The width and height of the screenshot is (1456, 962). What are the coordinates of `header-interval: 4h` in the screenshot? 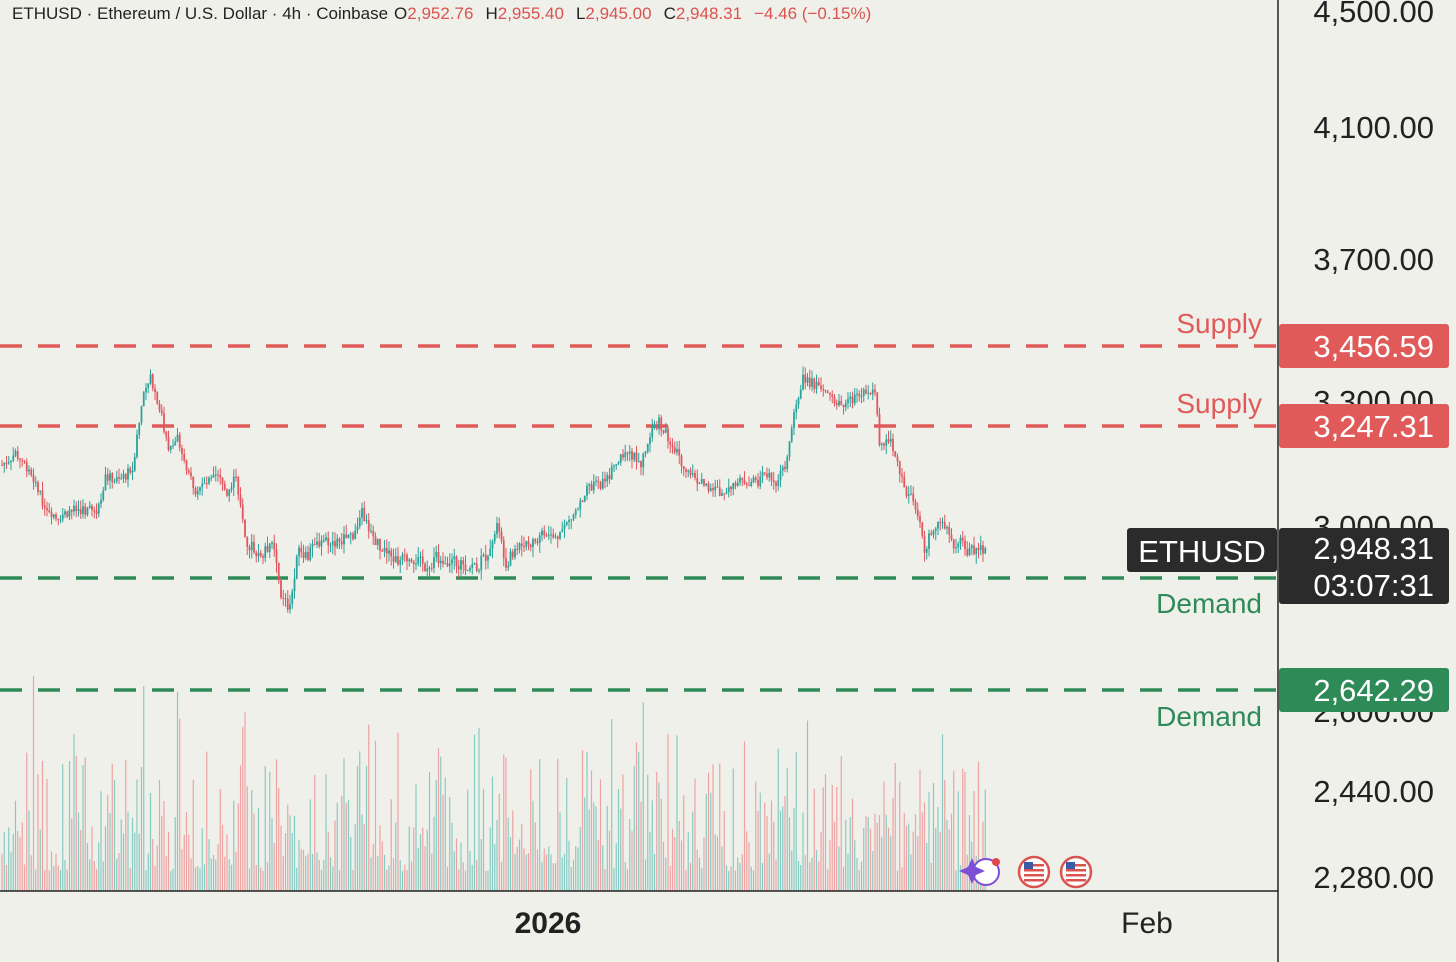 It's located at (292, 13).